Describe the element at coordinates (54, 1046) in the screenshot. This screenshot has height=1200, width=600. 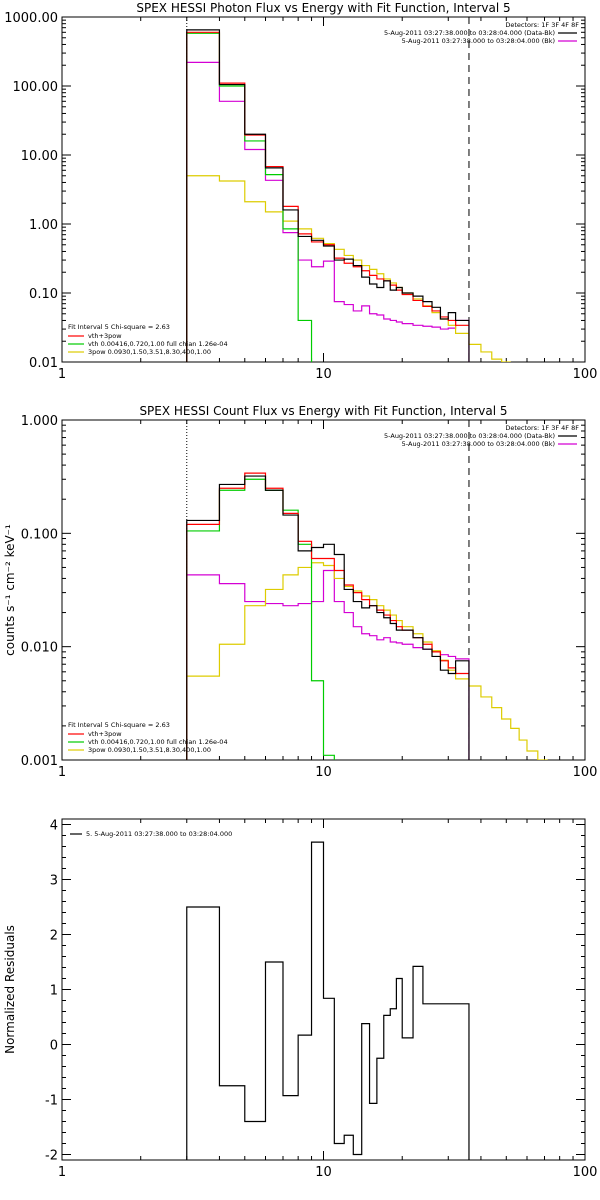
I see `y-tick-label: 0` at that location.